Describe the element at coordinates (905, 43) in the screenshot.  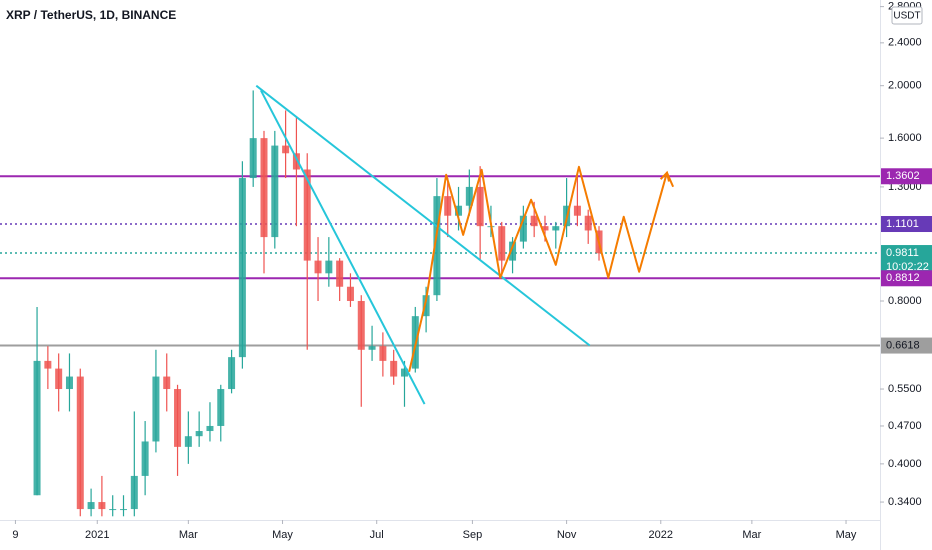
I see `y-tick-label: 2.4000` at that location.